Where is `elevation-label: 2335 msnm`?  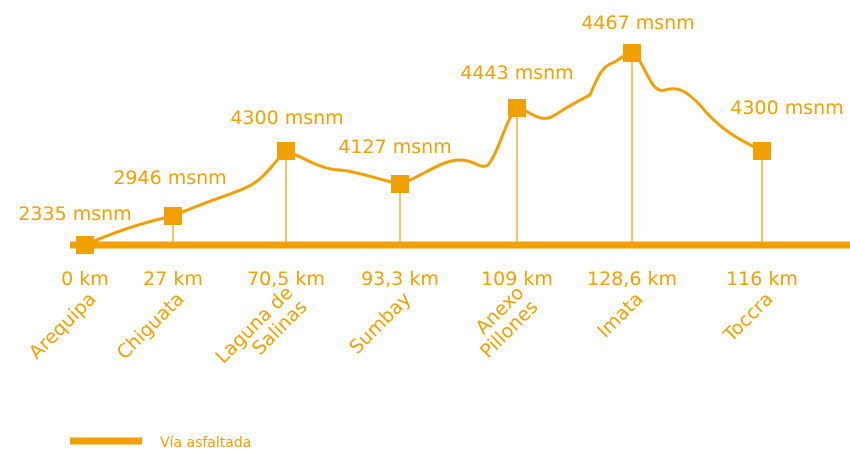 elevation-label: 2335 msnm is located at coordinates (74, 214).